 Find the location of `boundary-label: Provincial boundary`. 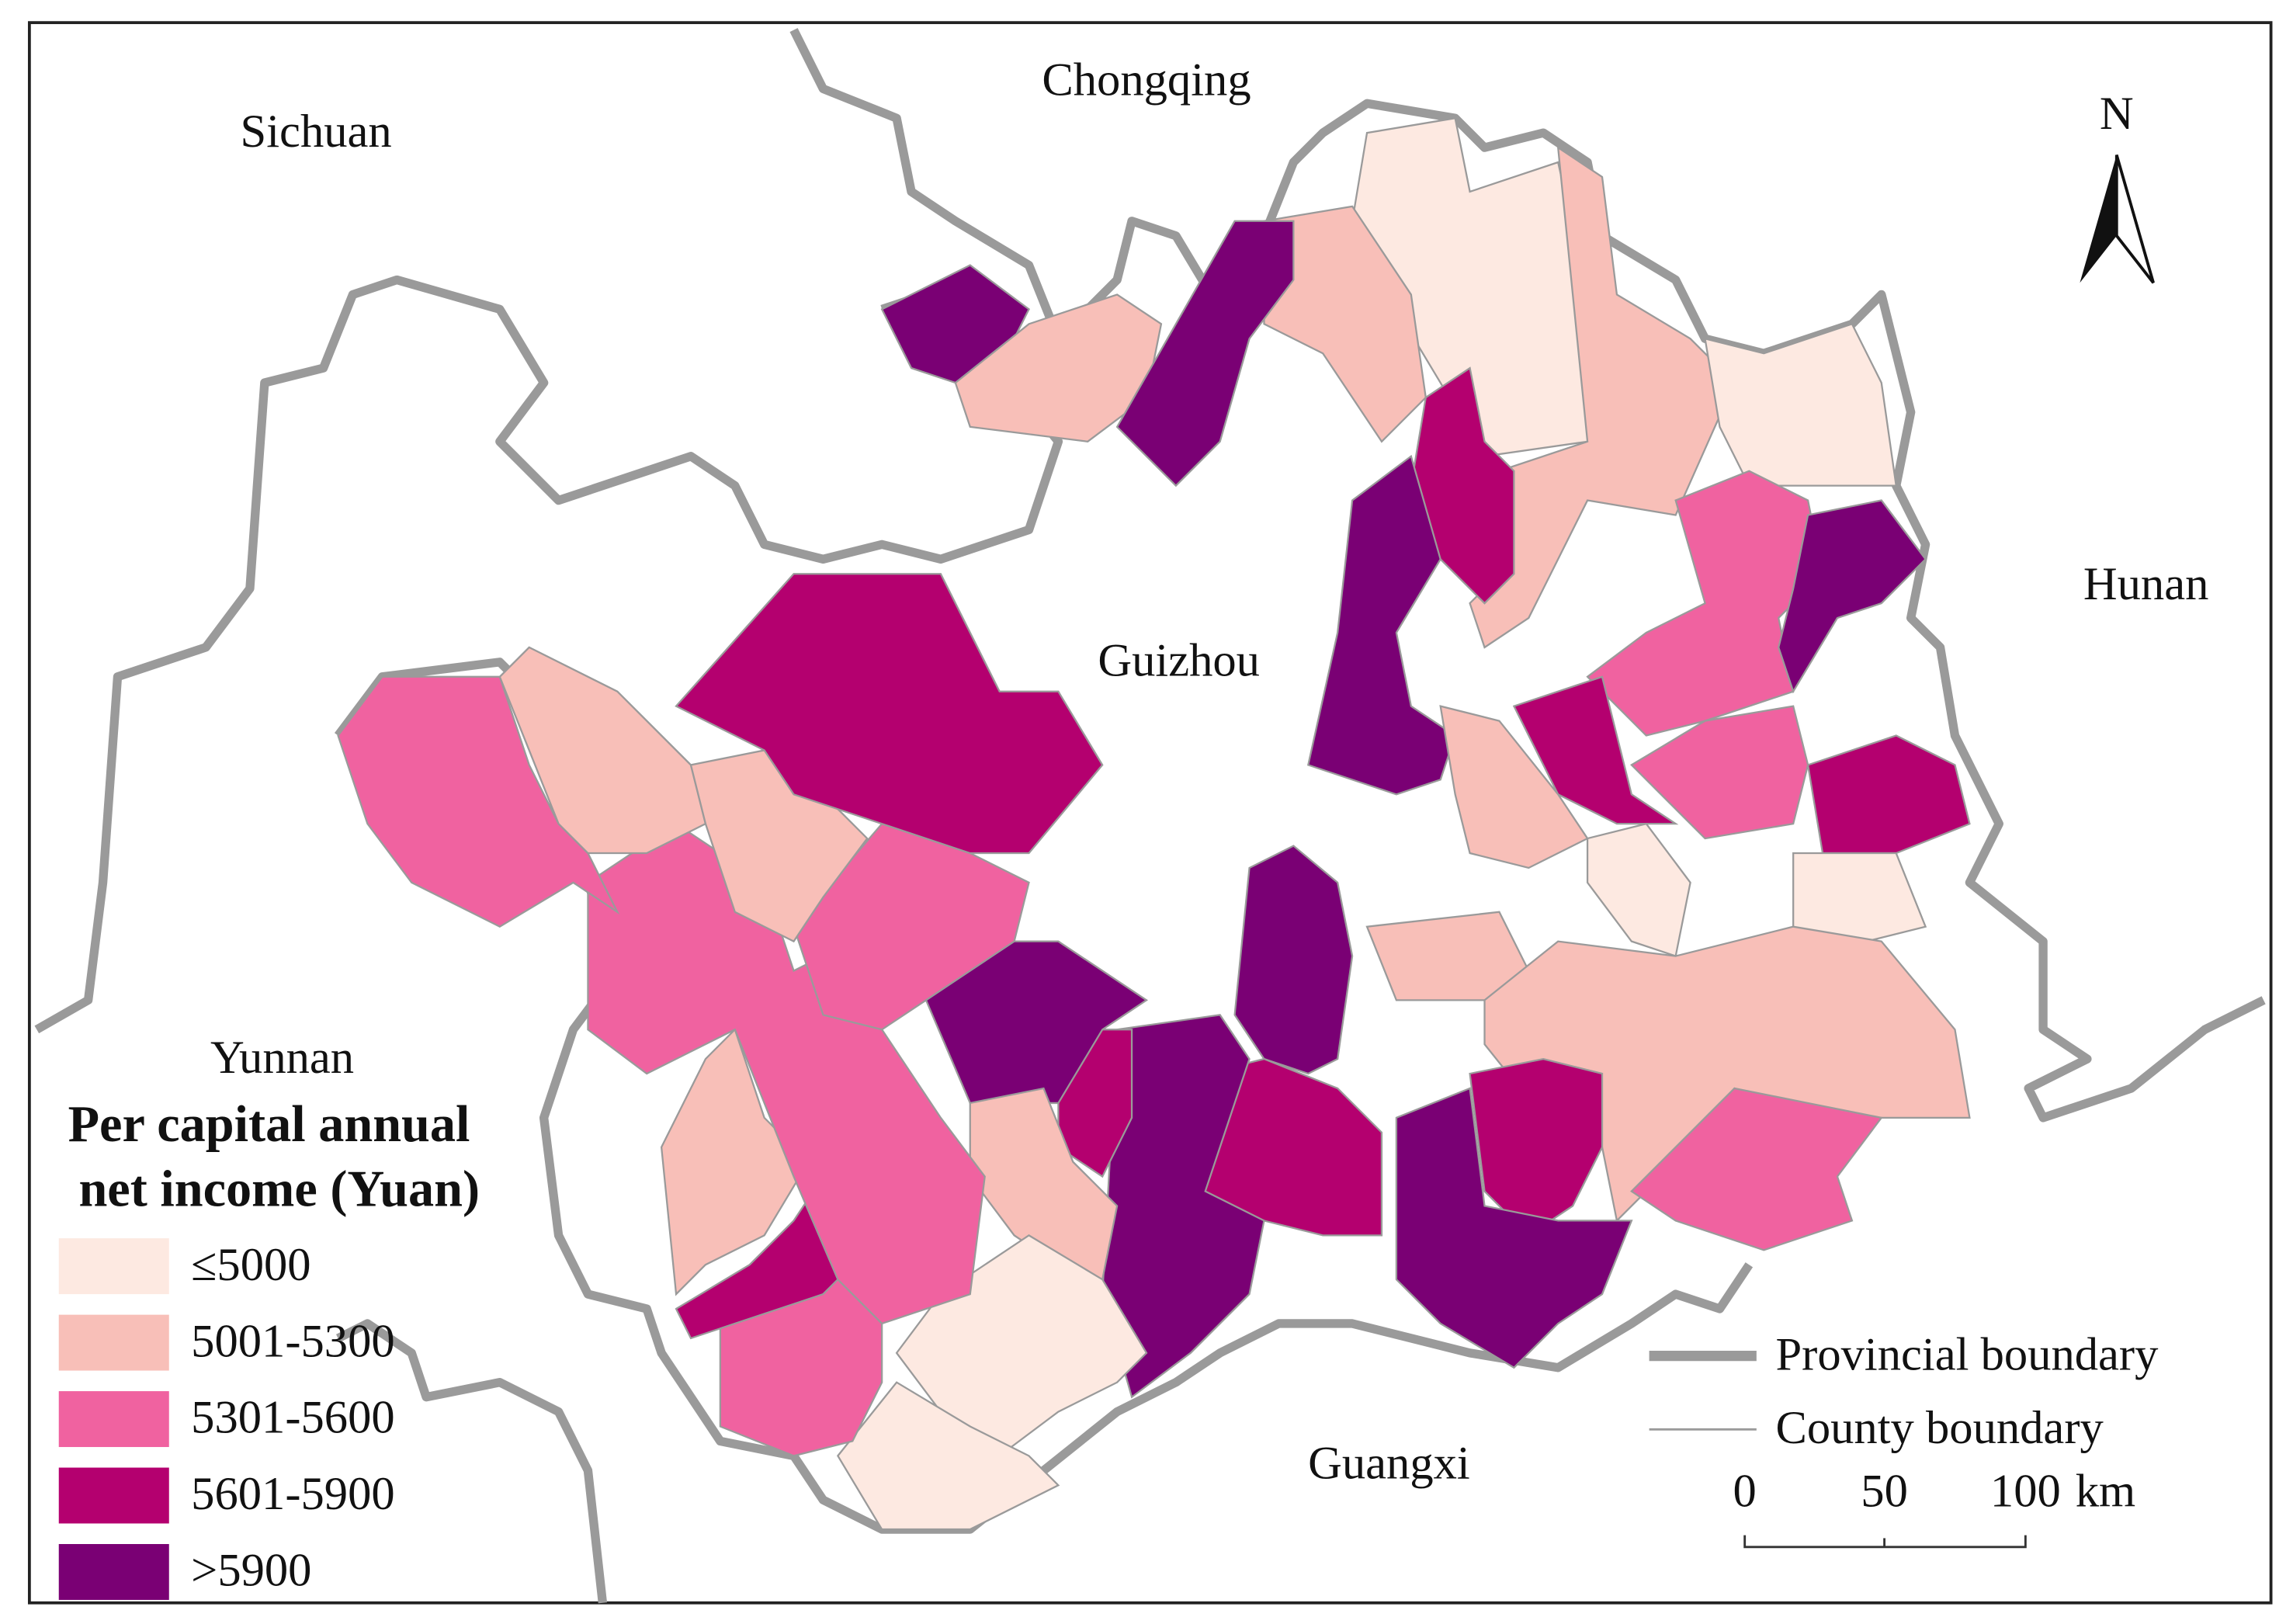

boundary-label: Provincial boundary is located at coordinates (1967, 1354).